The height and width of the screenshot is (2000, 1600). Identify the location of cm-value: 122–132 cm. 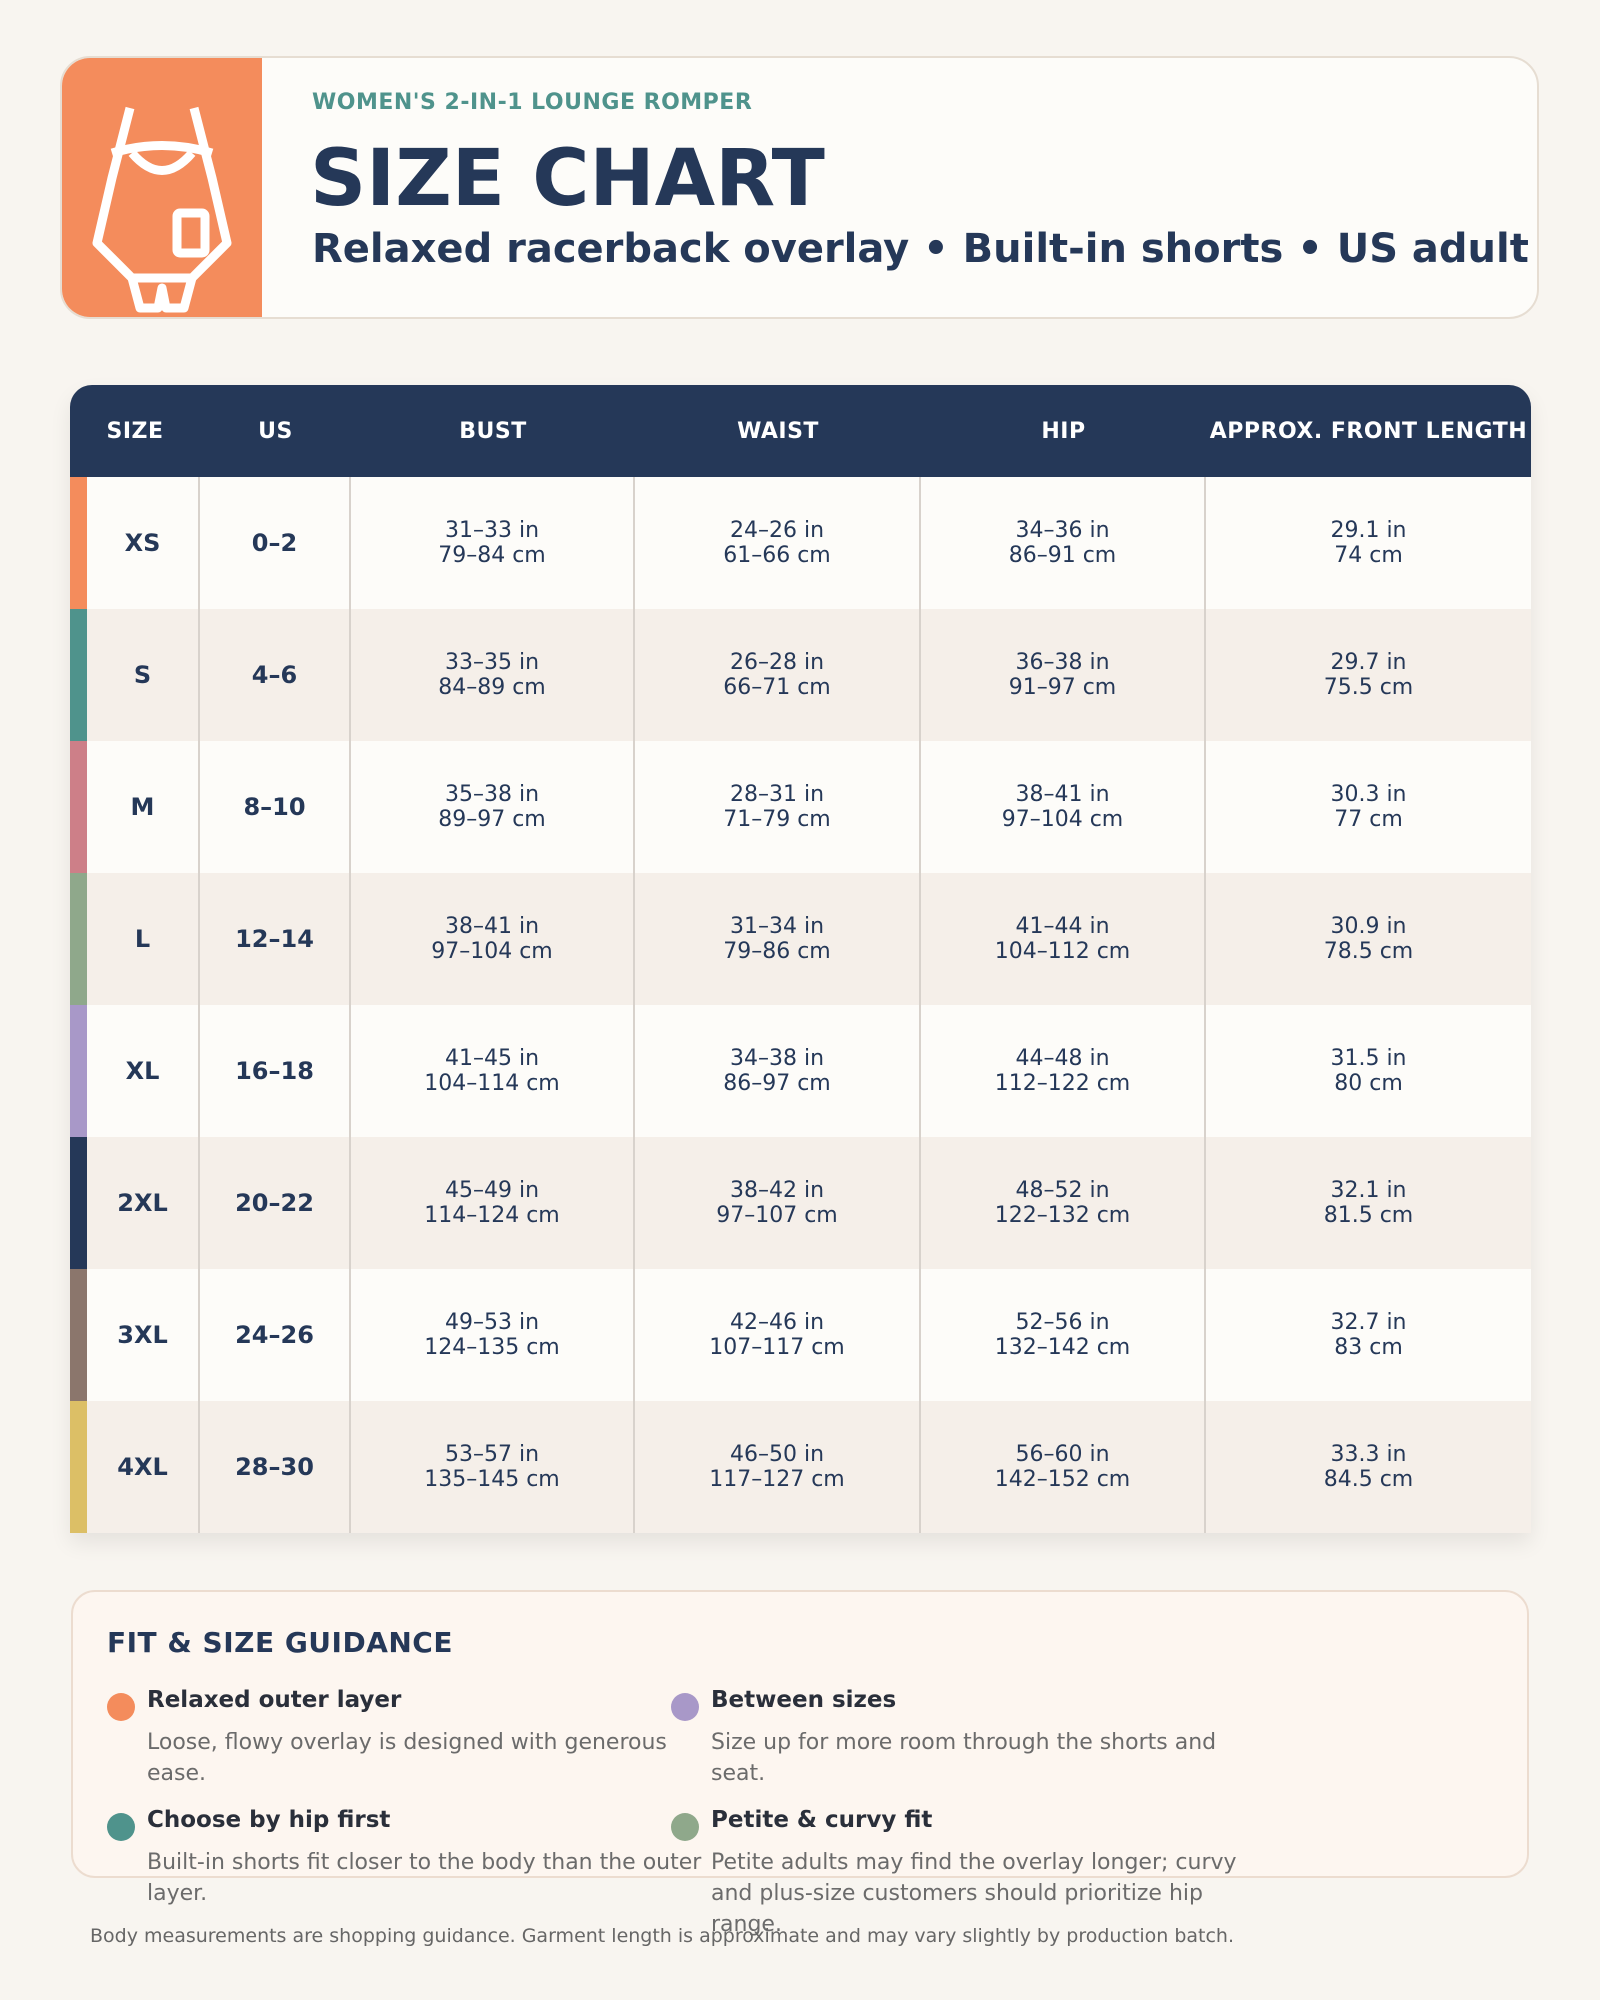
(1062, 1215).